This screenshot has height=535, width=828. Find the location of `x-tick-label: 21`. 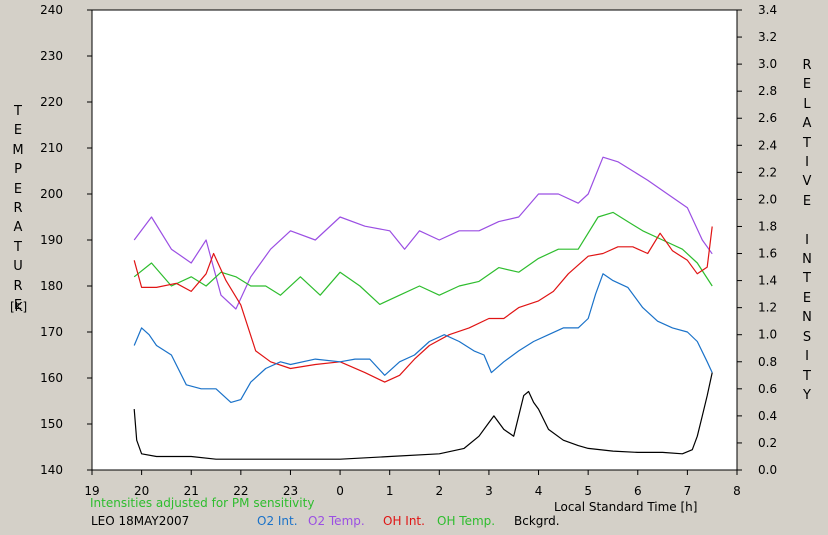

x-tick-label: 21 is located at coordinates (191, 491).